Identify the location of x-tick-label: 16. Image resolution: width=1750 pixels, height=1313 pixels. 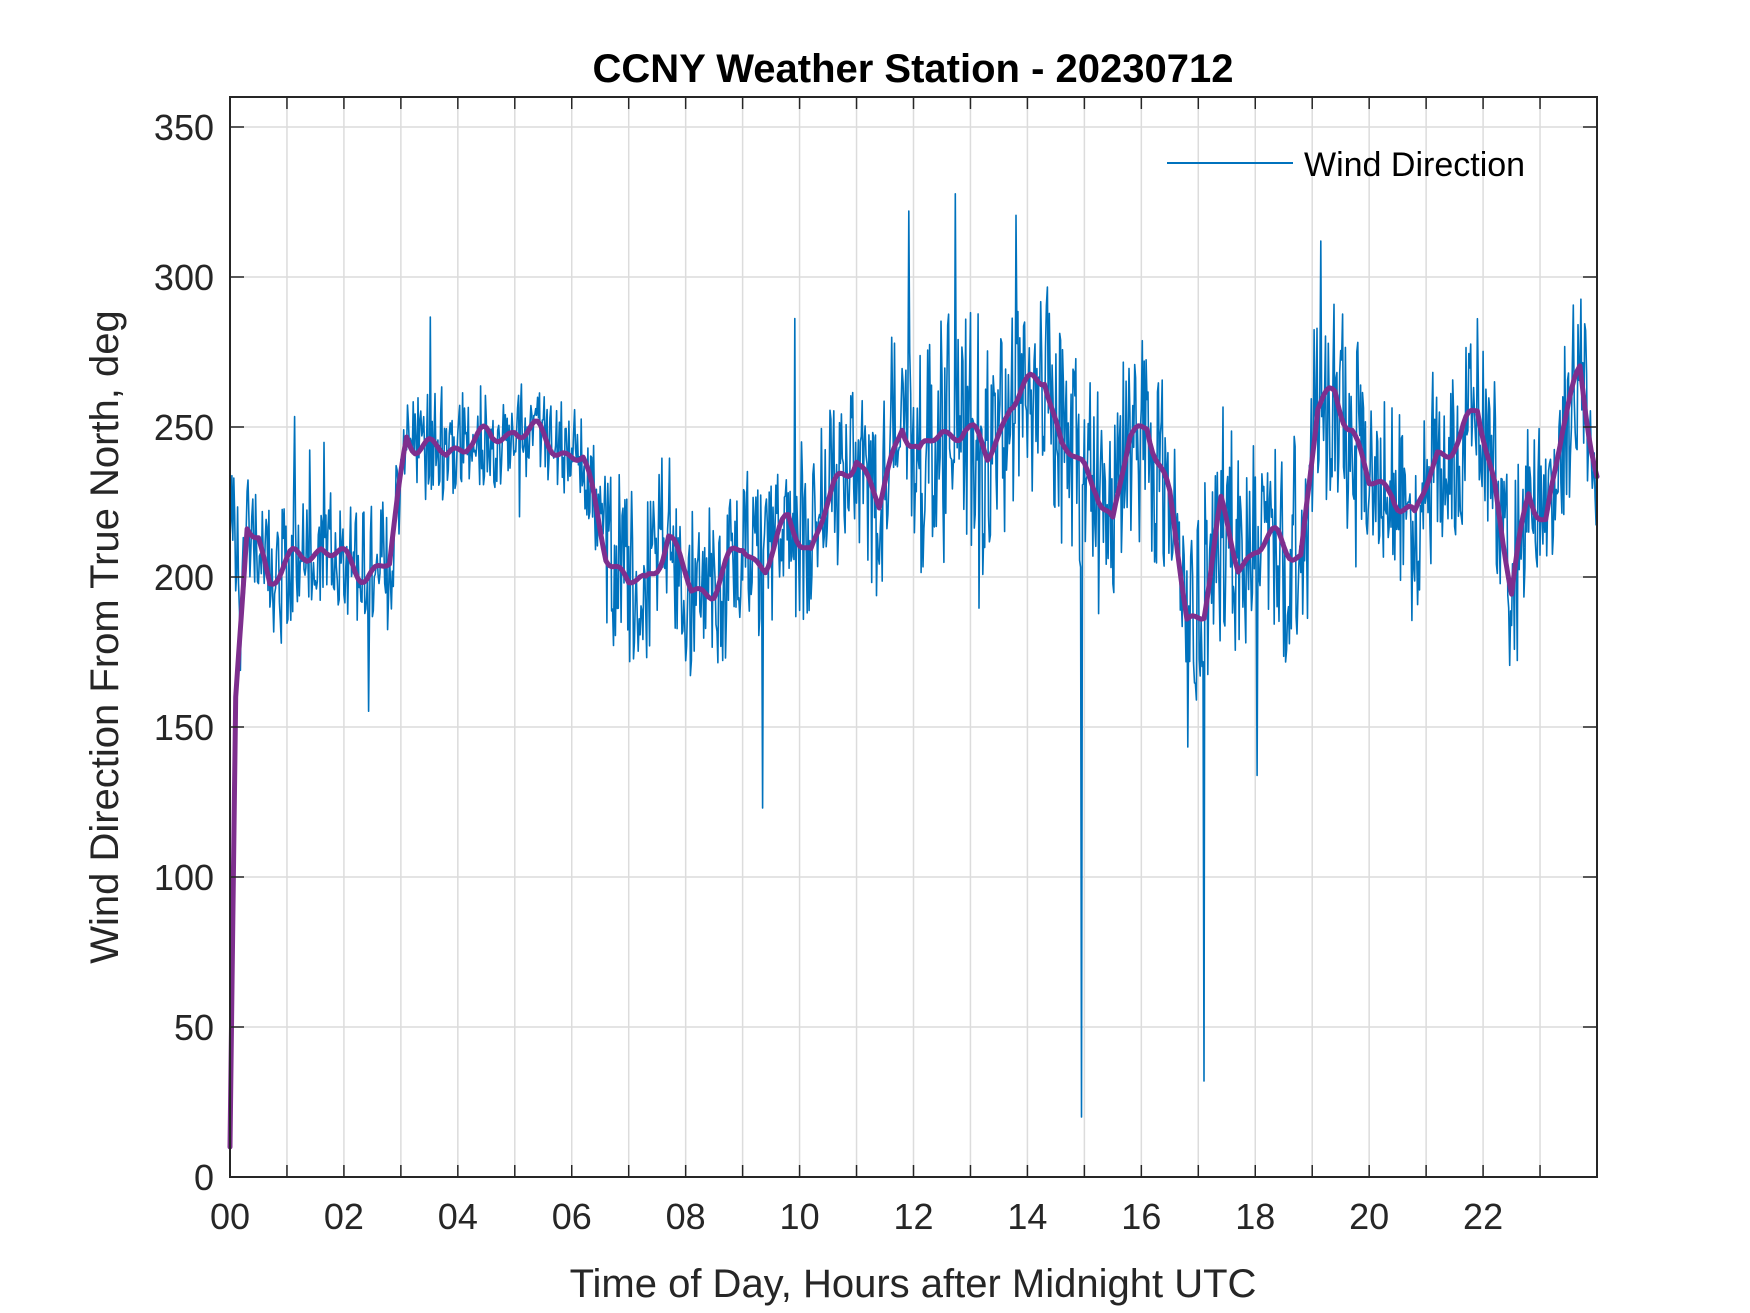
(1141, 1216).